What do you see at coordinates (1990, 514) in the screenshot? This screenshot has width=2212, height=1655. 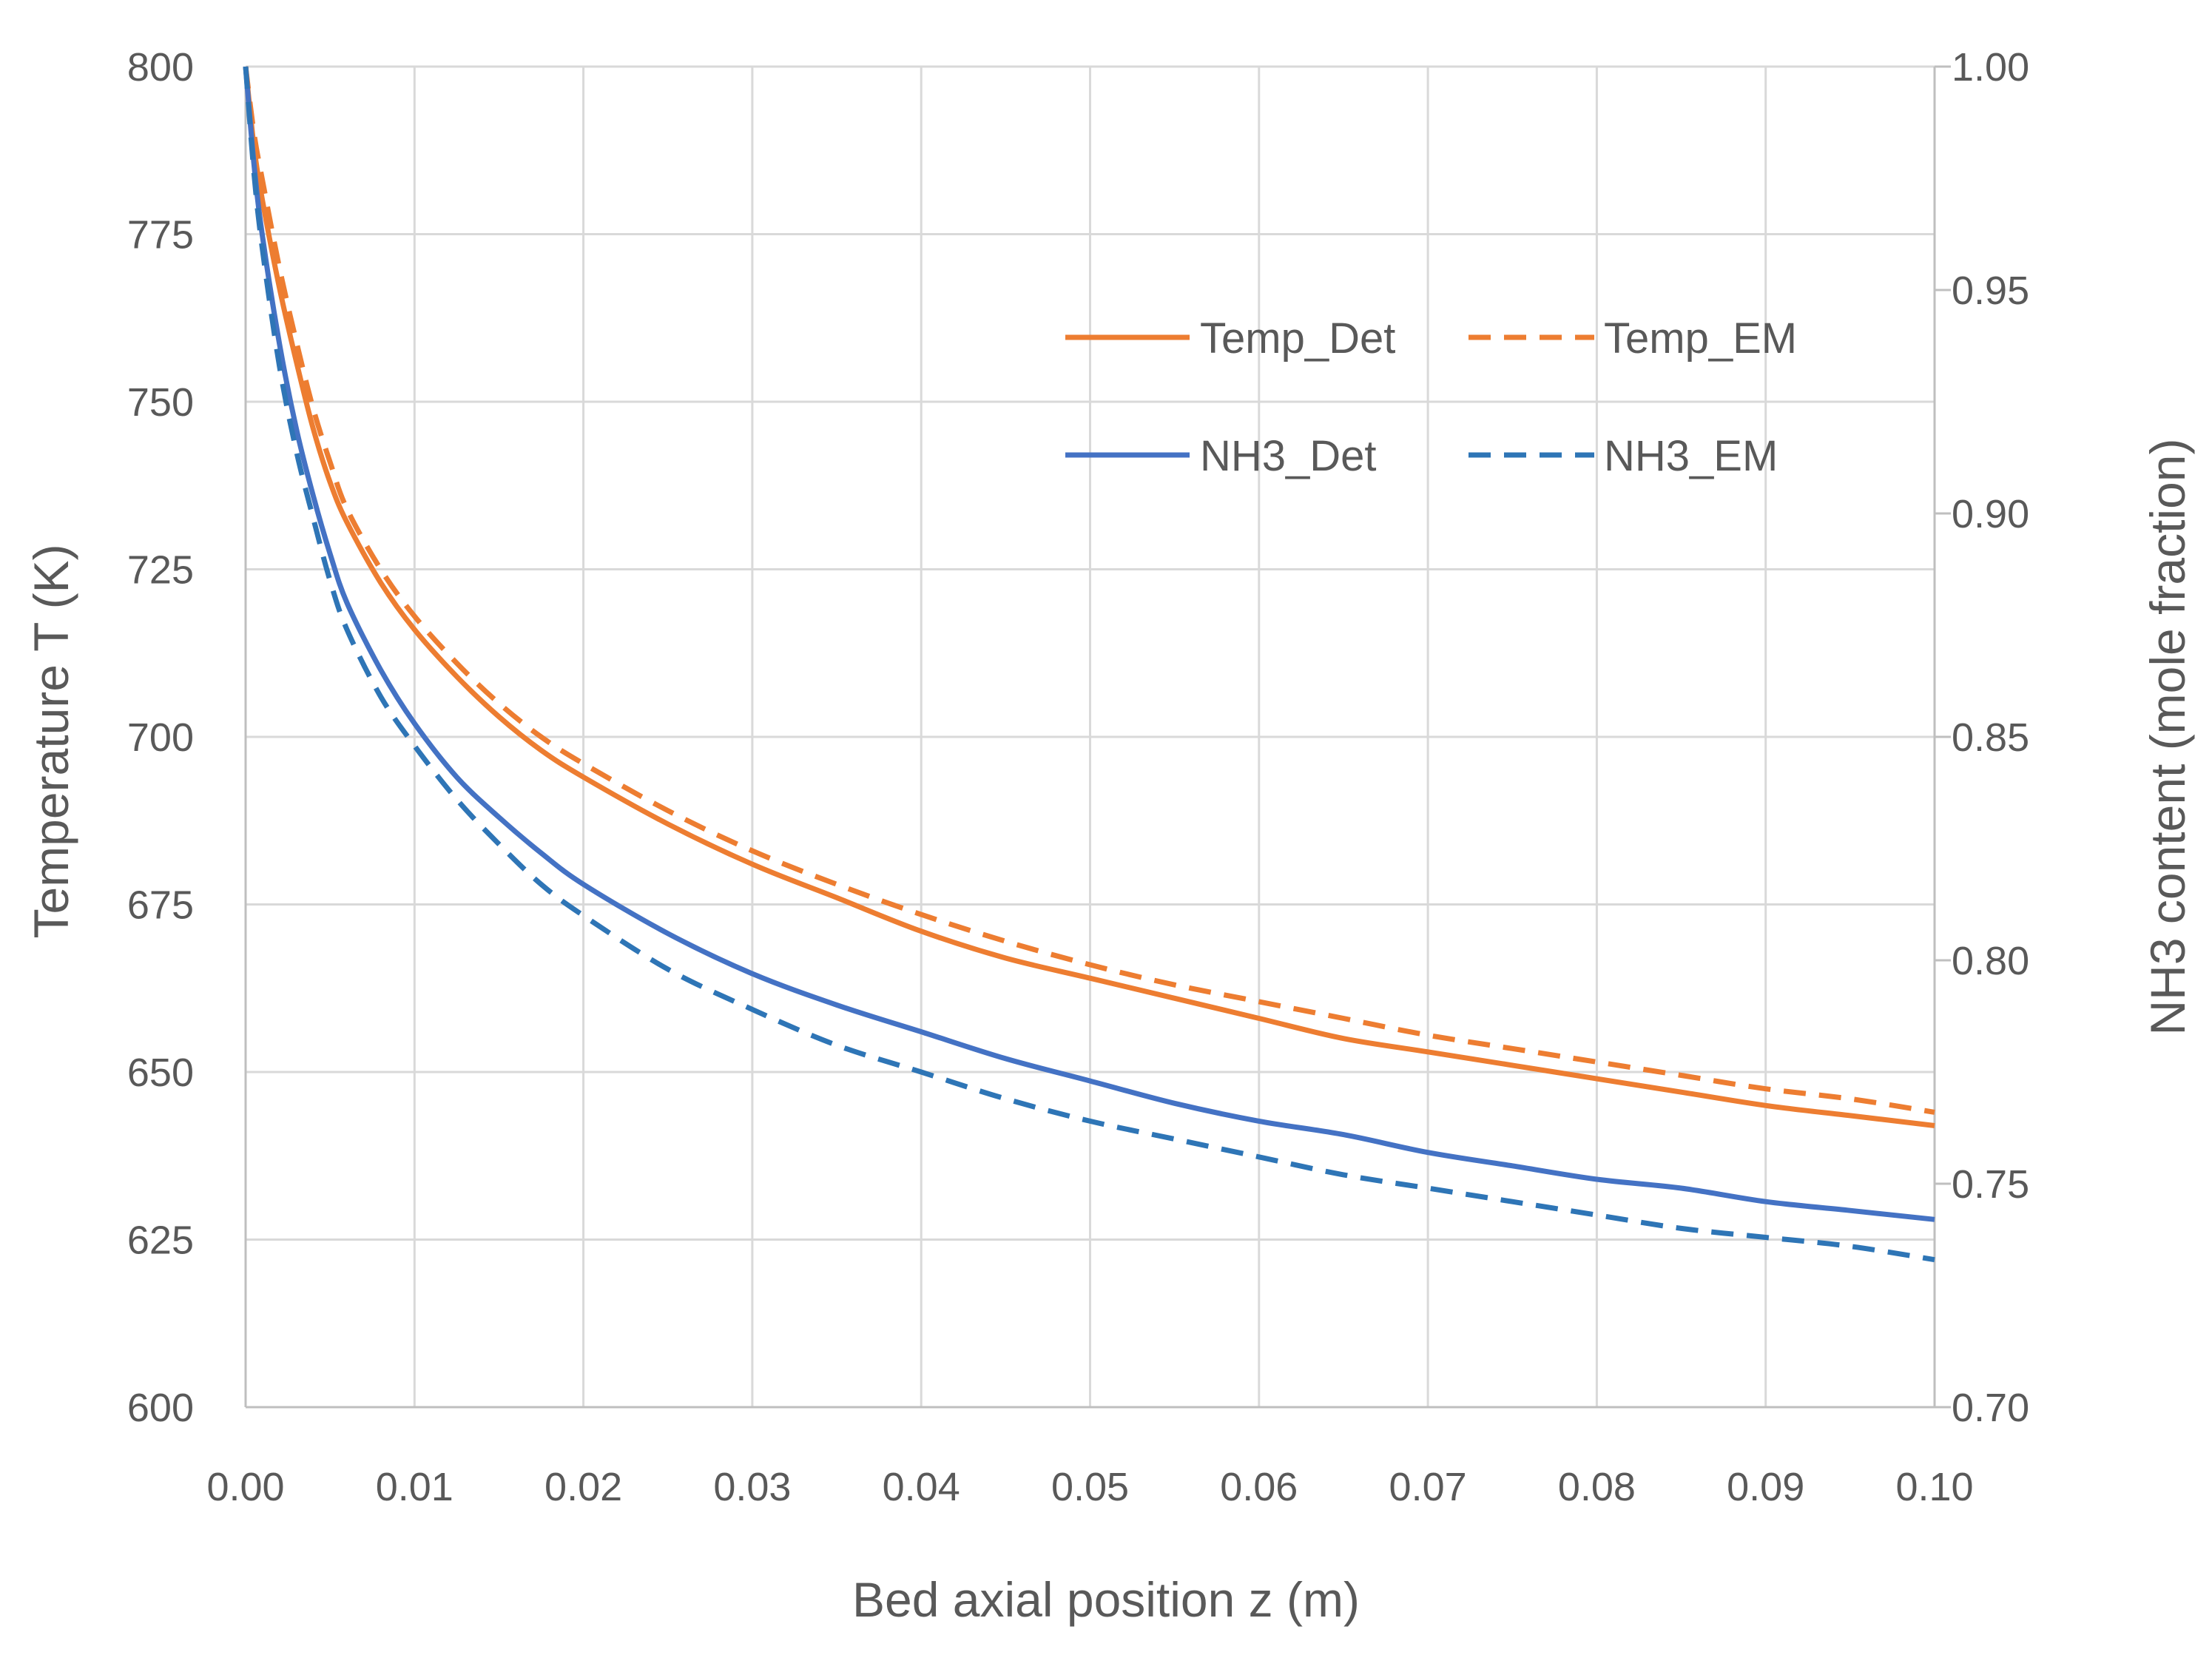 I see `y2-tick-label: 0.90` at bounding box center [1990, 514].